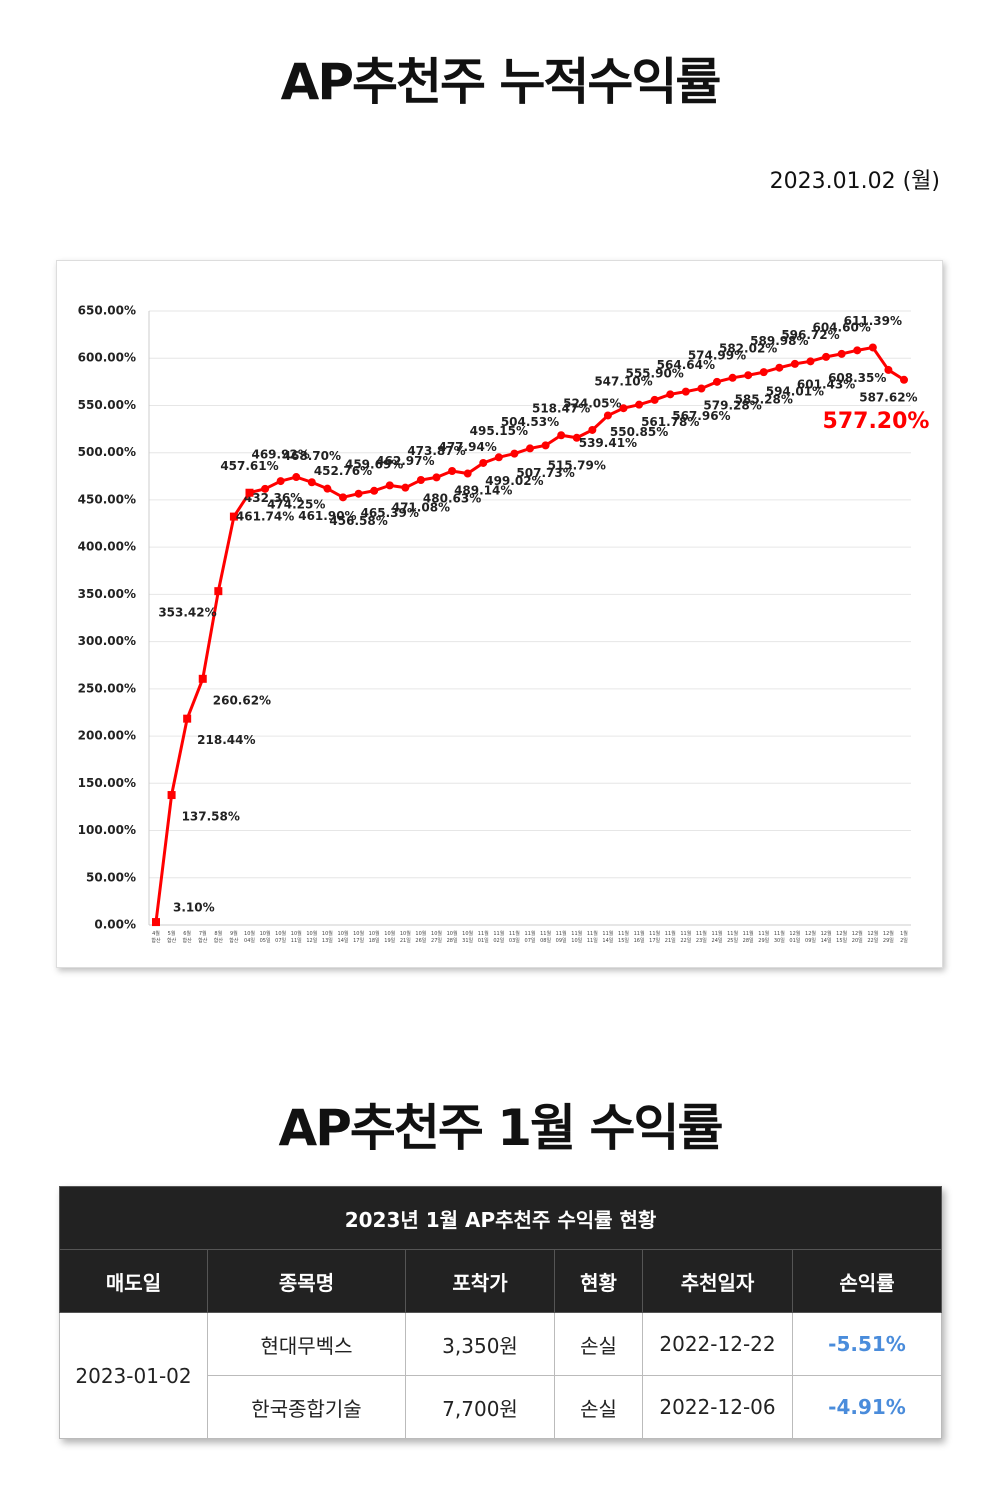 This screenshot has height=1489, width=1000. What do you see at coordinates (452, 498) in the screenshot?
I see `value-label: 480.63%` at bounding box center [452, 498].